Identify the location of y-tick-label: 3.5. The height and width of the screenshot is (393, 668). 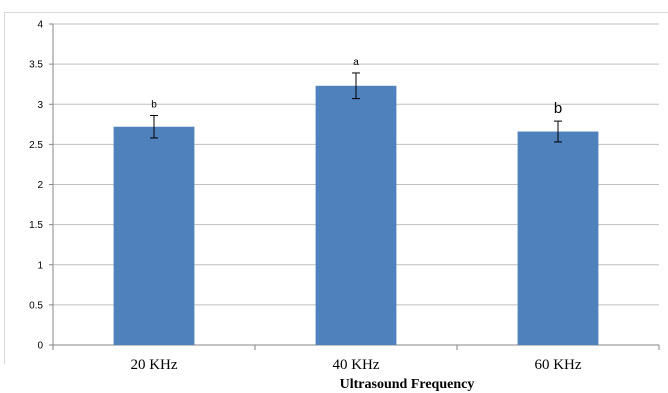
(36, 65).